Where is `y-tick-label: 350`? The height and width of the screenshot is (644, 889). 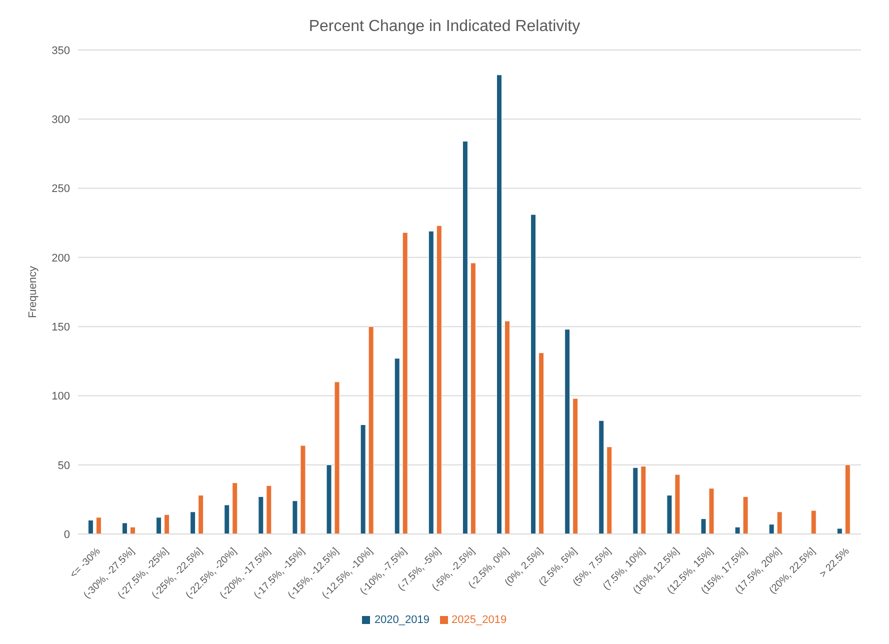
y-tick-label: 350 is located at coordinates (61, 50).